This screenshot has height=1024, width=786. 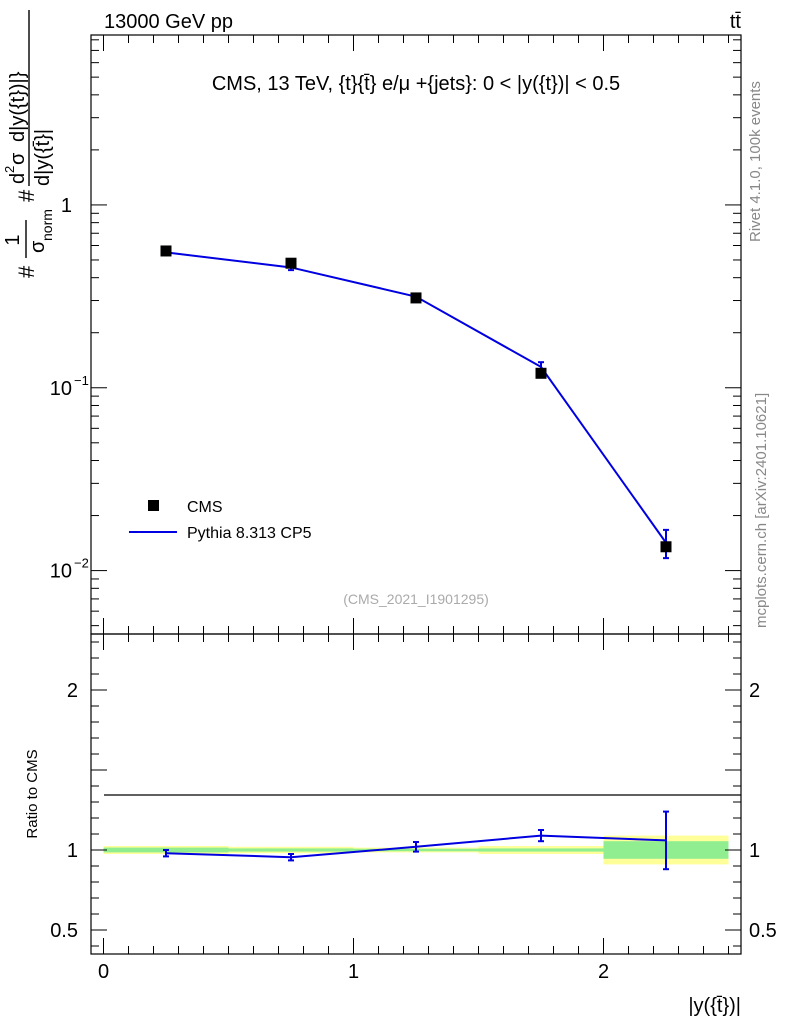 What do you see at coordinates (66, 206) in the screenshot?
I see `main-ytick-label: 1` at bounding box center [66, 206].